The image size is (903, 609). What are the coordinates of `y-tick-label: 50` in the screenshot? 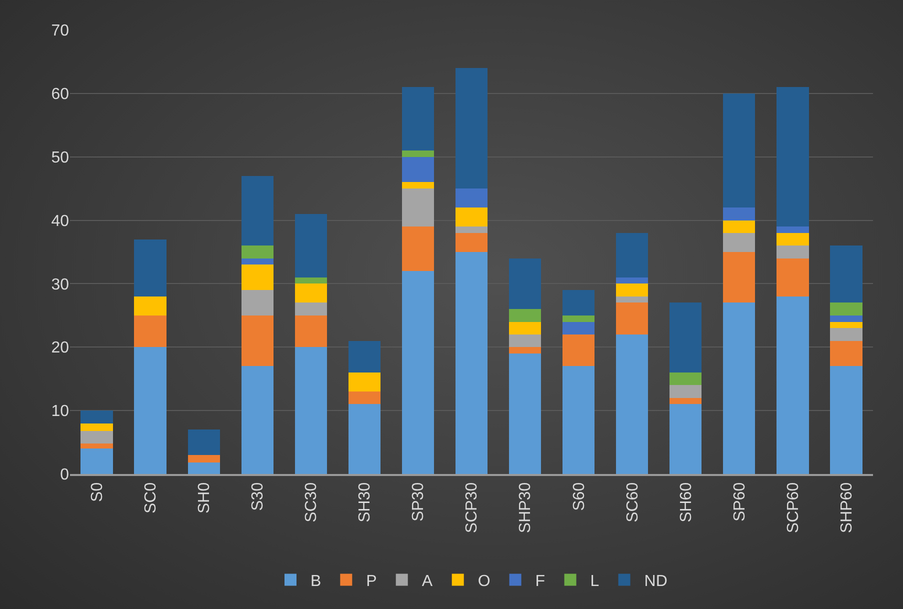 It's located at (60, 157).